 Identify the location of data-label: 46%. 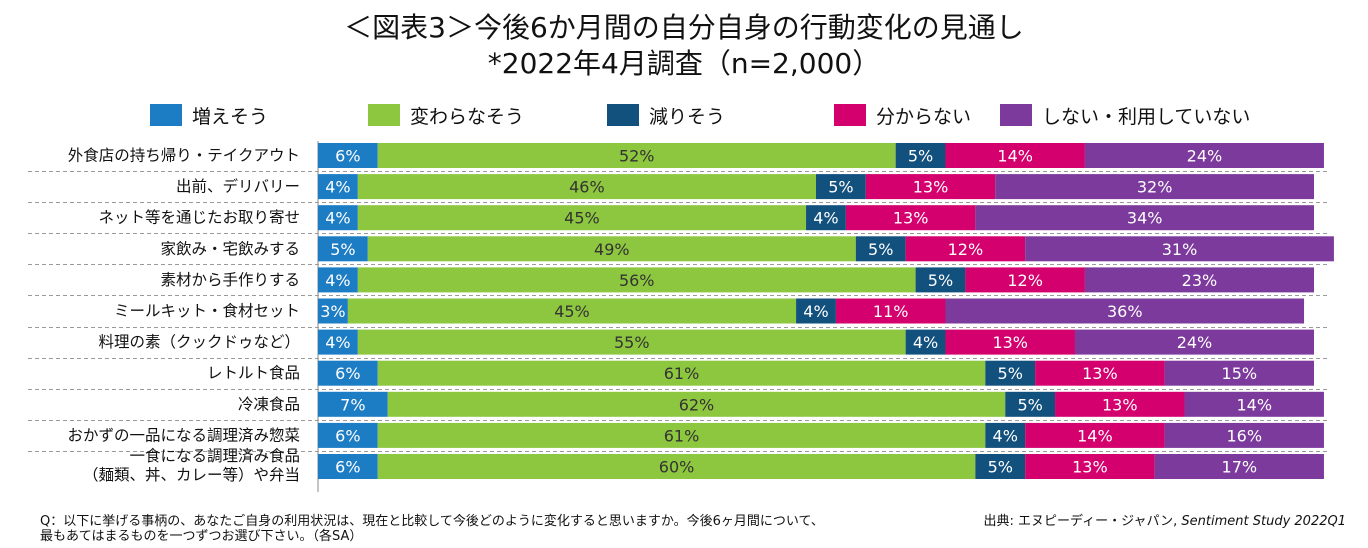
(587, 187).